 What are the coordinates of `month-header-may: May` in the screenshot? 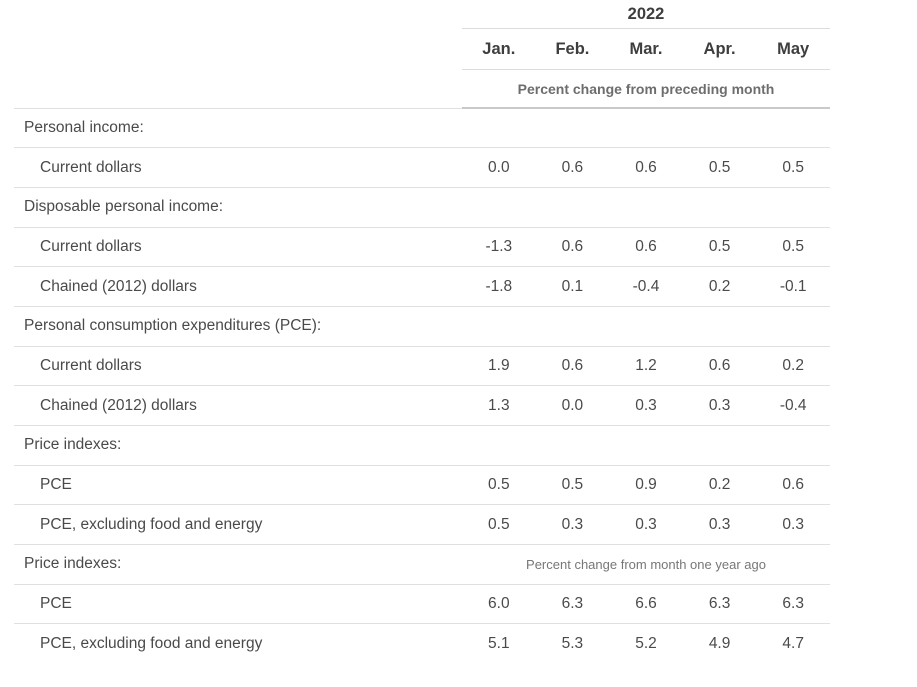 It's located at (793, 49).